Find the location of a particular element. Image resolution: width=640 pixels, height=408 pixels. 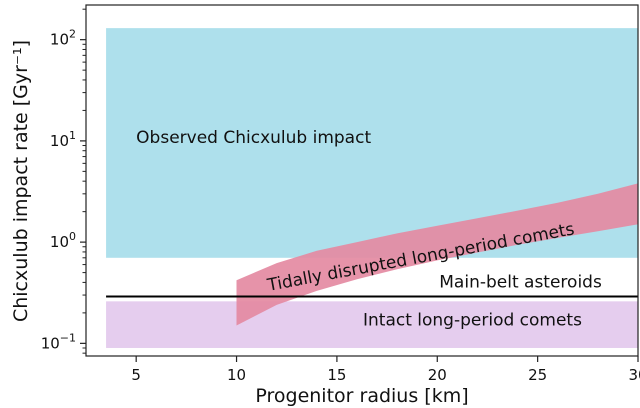

intact-long-period-comets-region is located at coordinates (372, 324).